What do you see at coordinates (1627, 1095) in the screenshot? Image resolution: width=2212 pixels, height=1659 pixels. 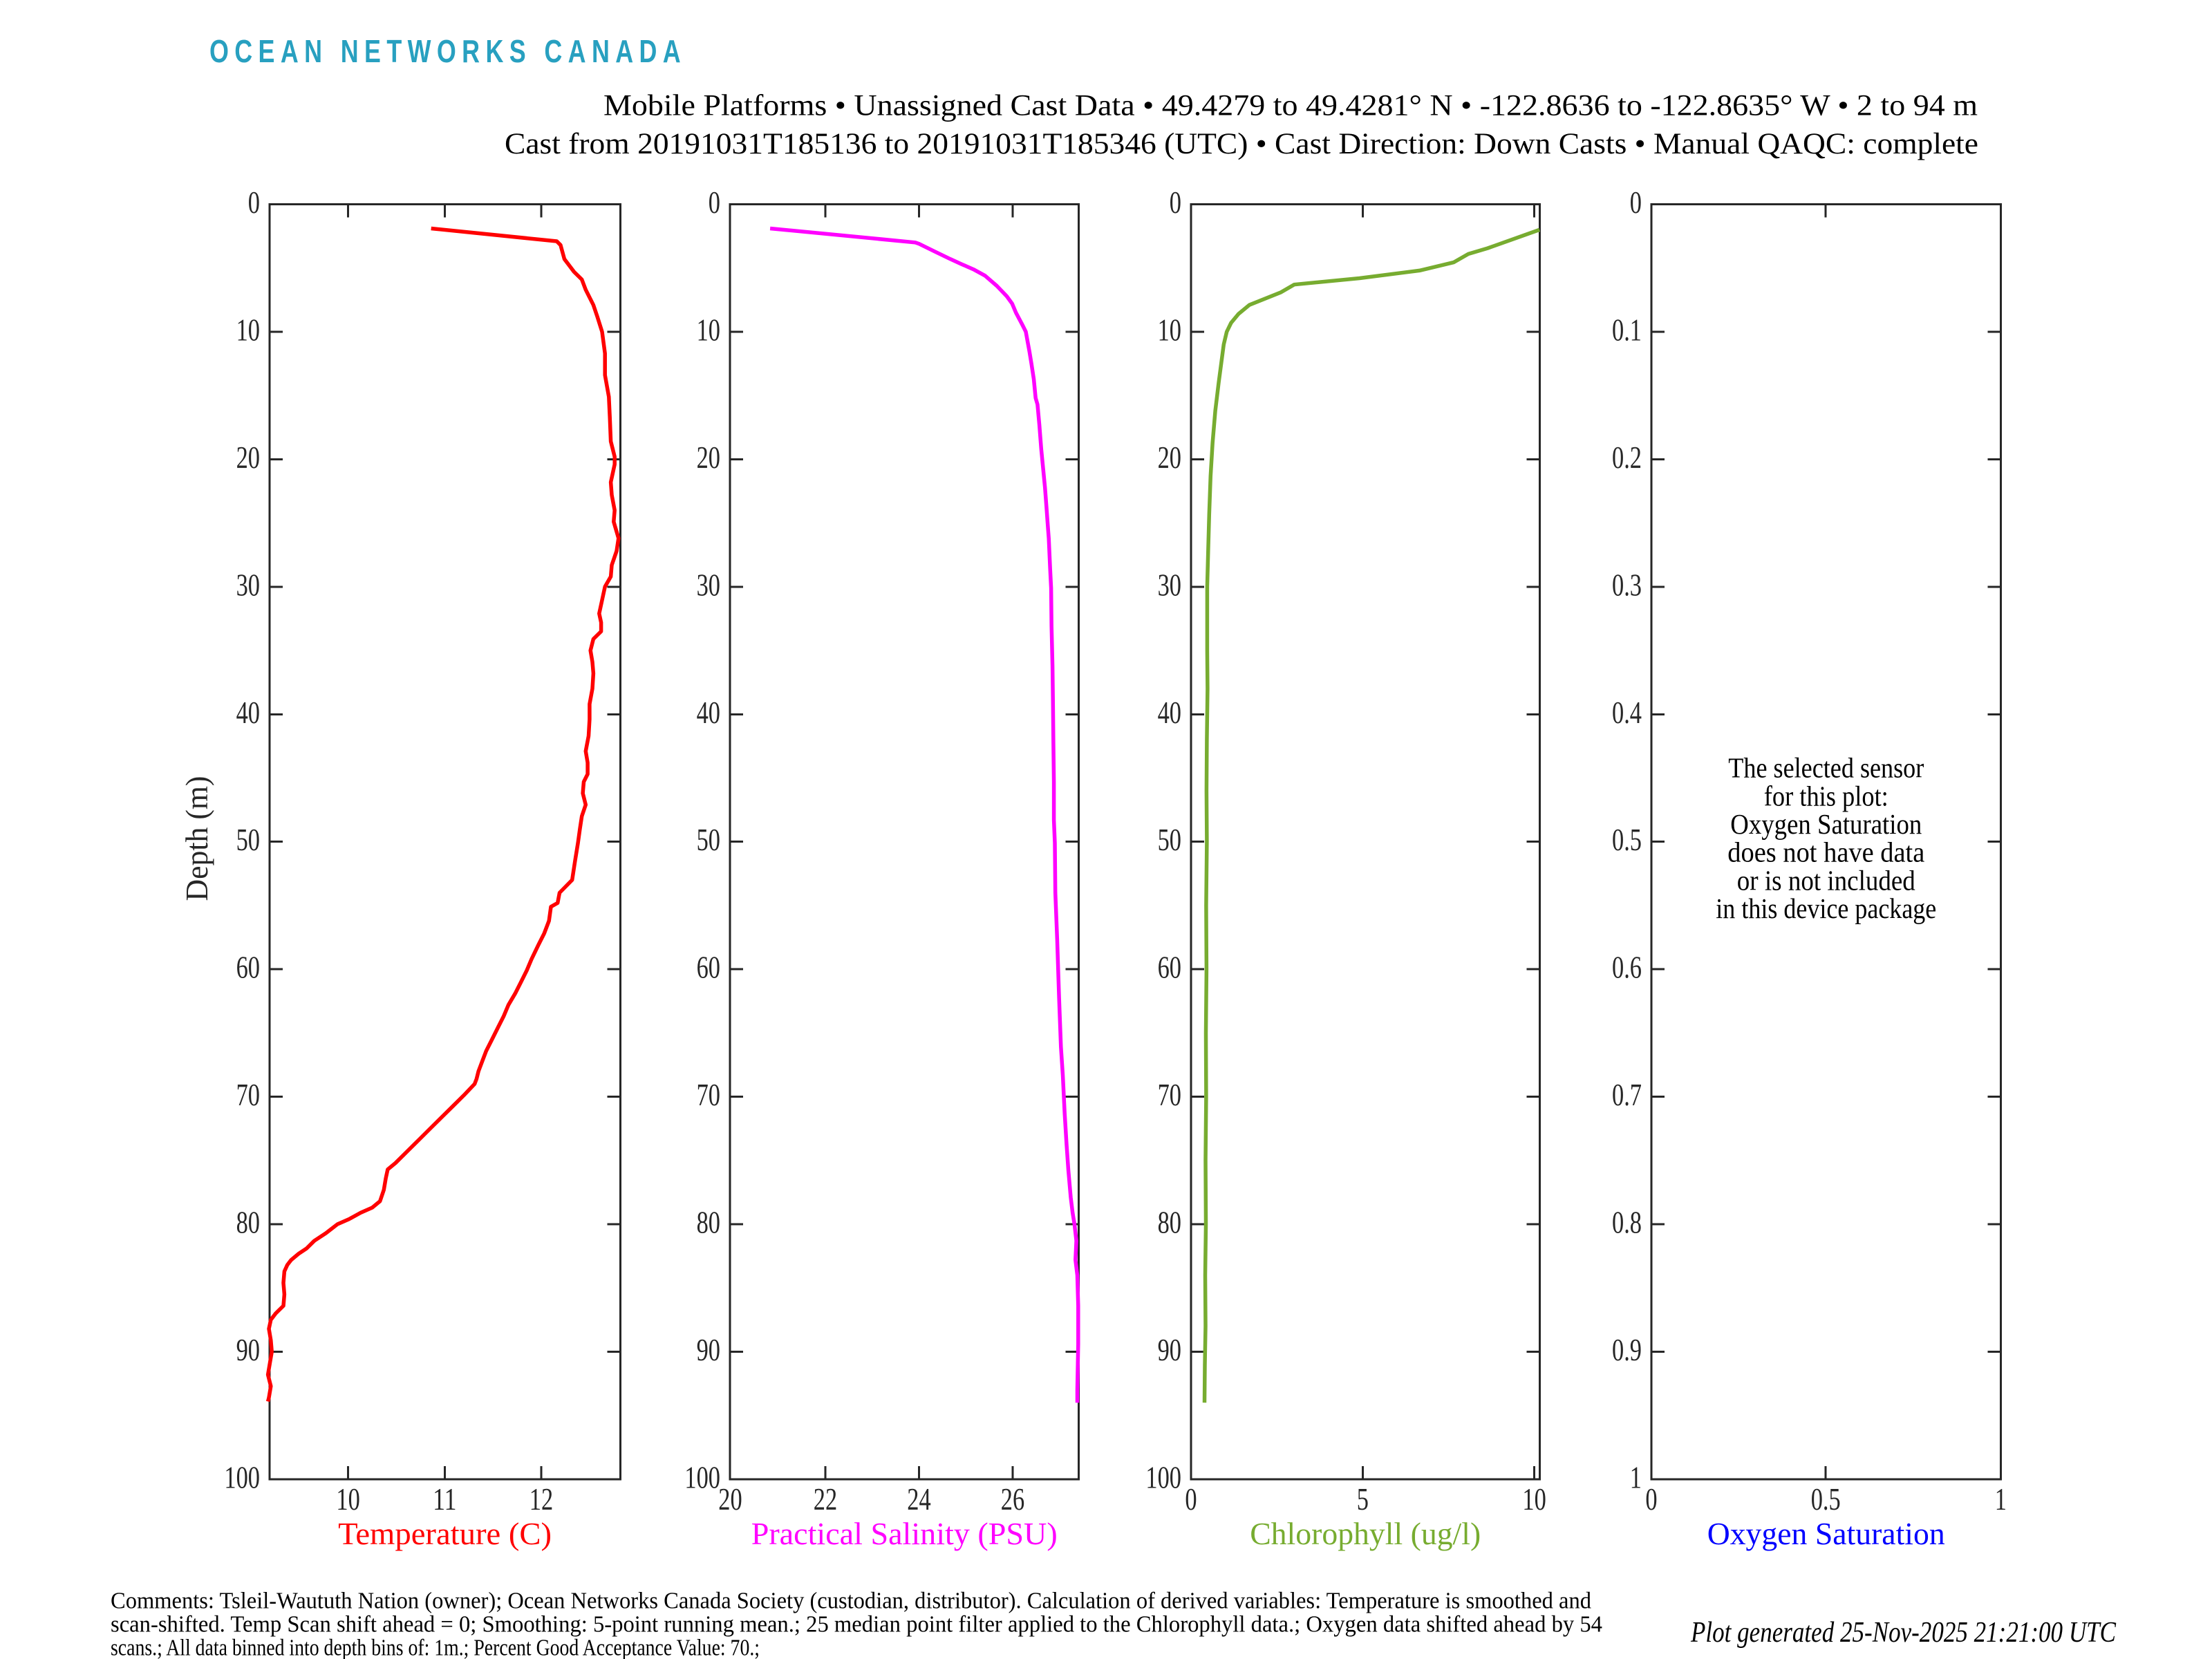 I see `svg-text: 0.7` at bounding box center [1627, 1095].